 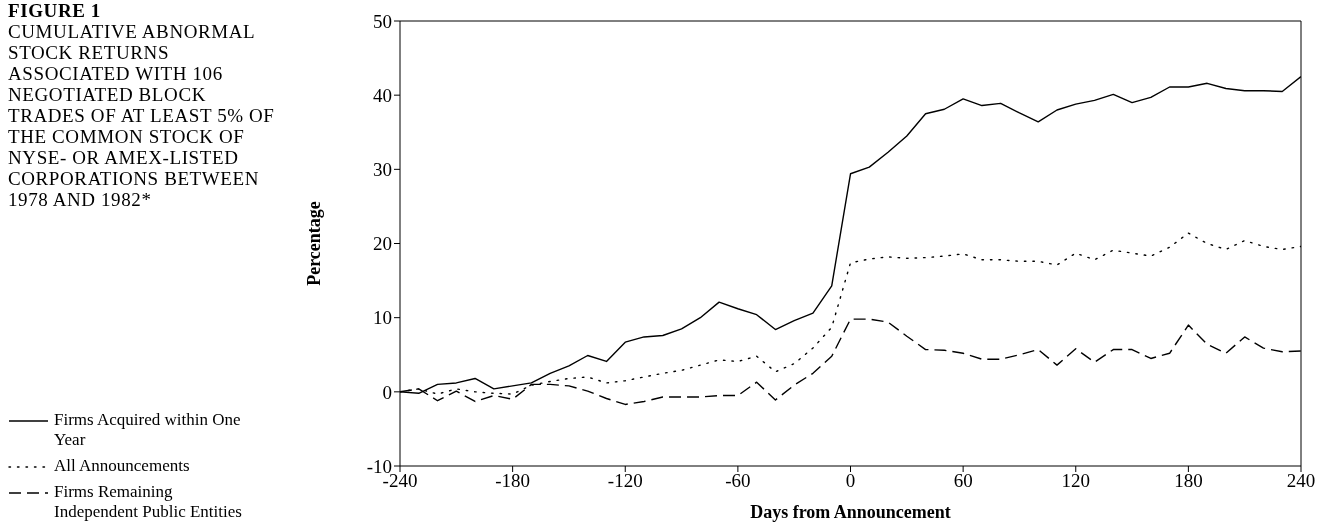 What do you see at coordinates (850, 512) in the screenshot?
I see `x-axis-title: Days from Announcement` at bounding box center [850, 512].